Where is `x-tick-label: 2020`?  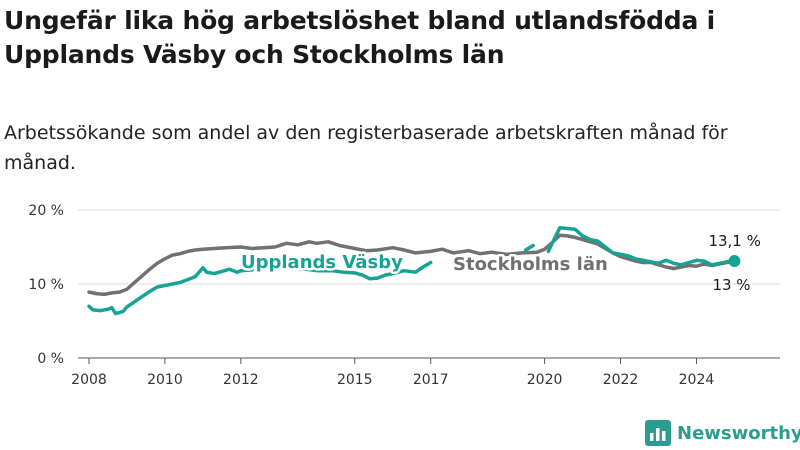
x-tick-label: 2020 is located at coordinates (545, 380).